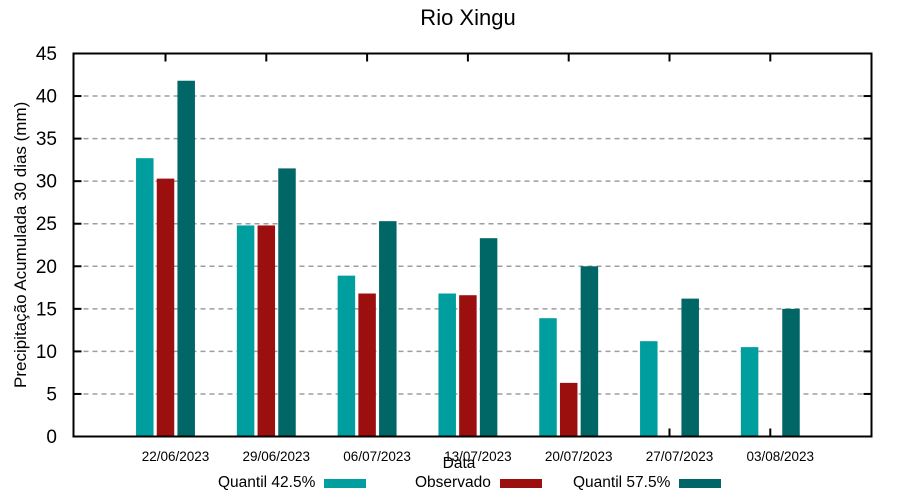  What do you see at coordinates (690, 367) in the screenshot?
I see `bar-quantil-57.5--27-07-2023` at bounding box center [690, 367].